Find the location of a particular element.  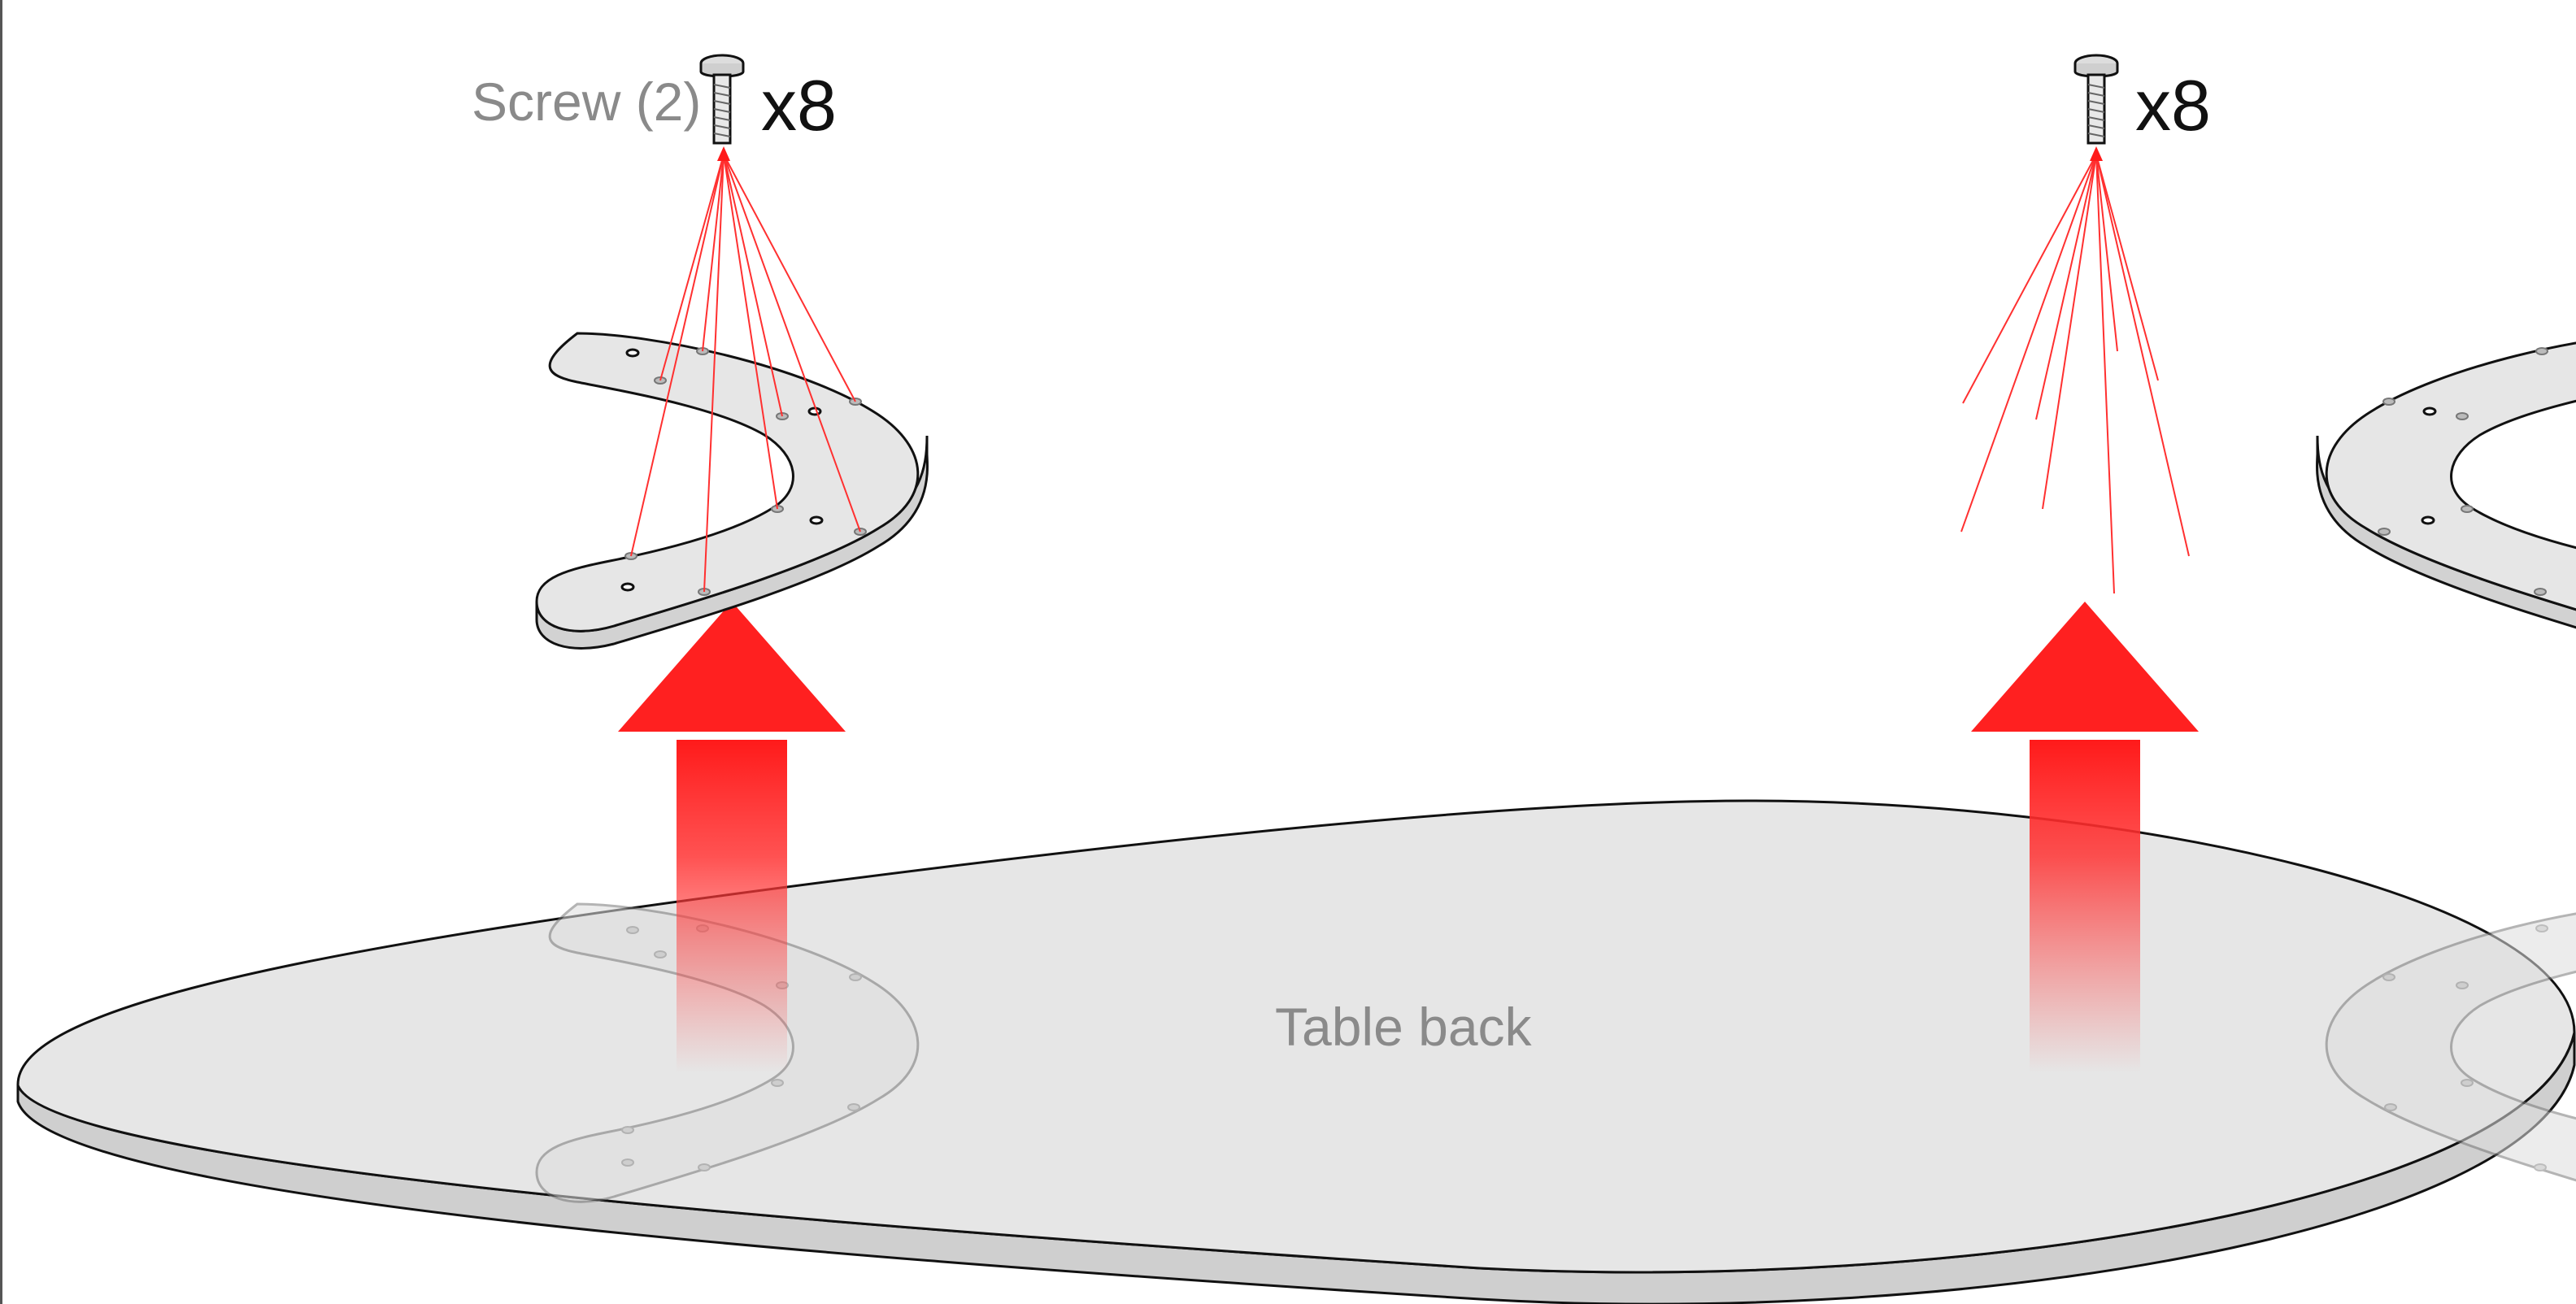

screw-count-left: x8 is located at coordinates (799, 105).